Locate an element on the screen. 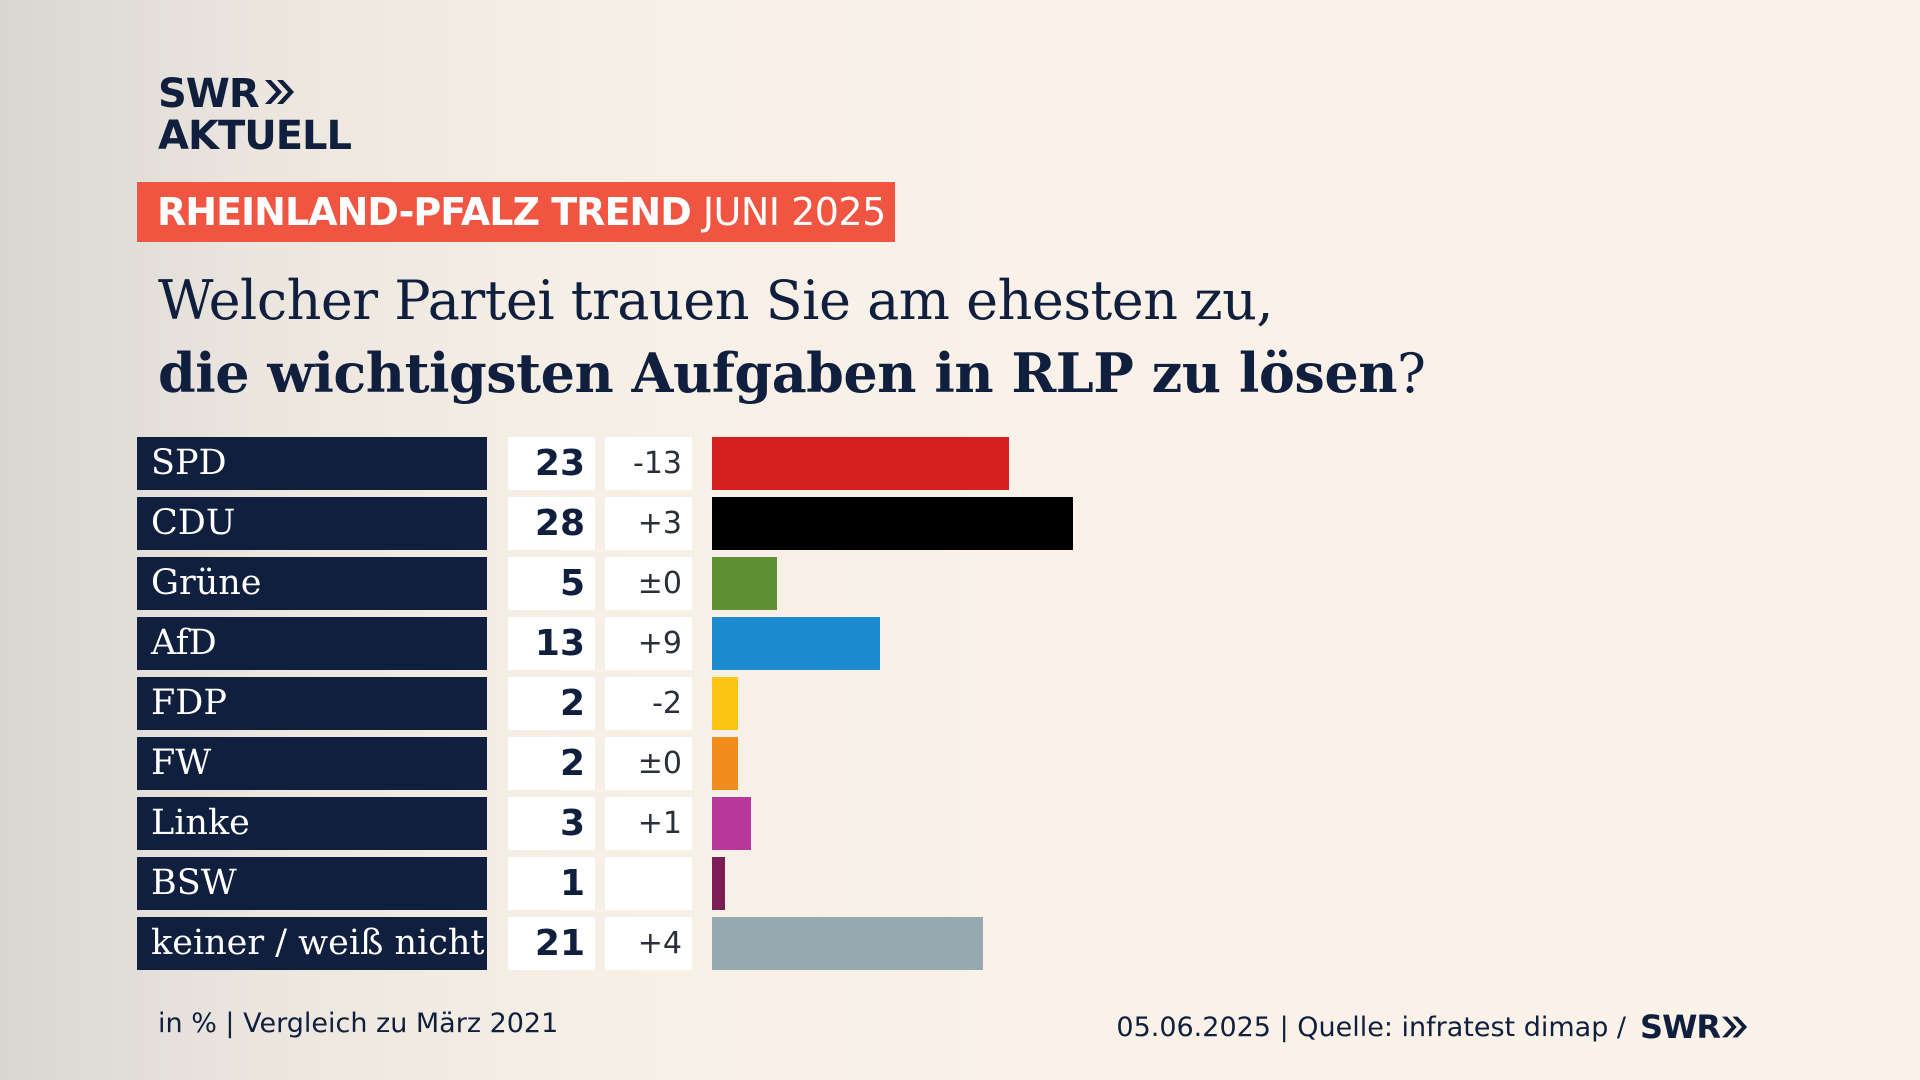 The height and width of the screenshot is (1080, 1920). value-label: 1 is located at coordinates (551, 883).